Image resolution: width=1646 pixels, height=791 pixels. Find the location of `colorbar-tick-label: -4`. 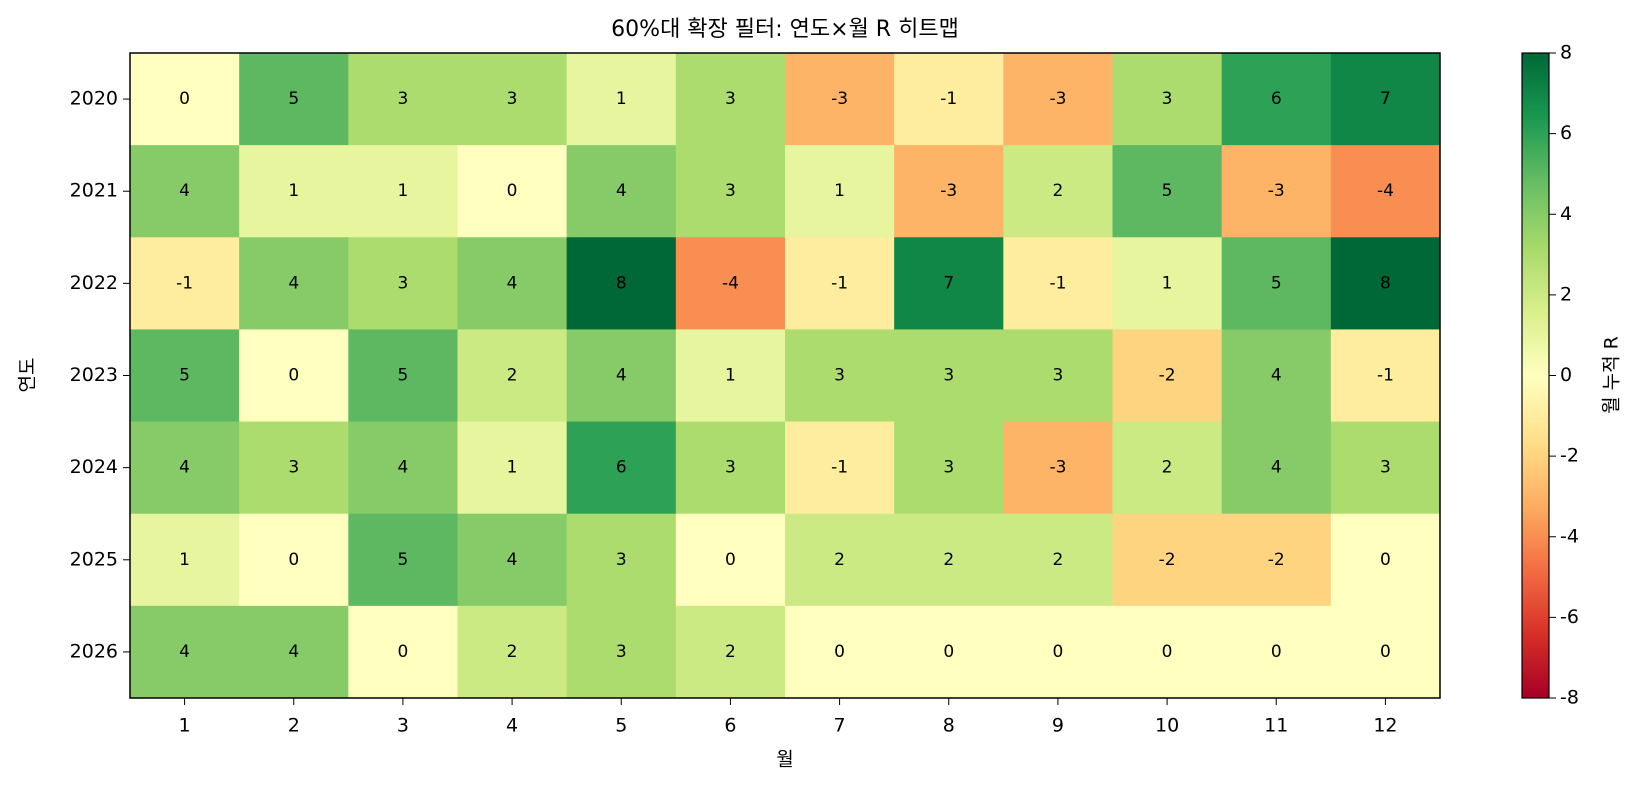

colorbar-tick-label: -4 is located at coordinates (1569, 536).